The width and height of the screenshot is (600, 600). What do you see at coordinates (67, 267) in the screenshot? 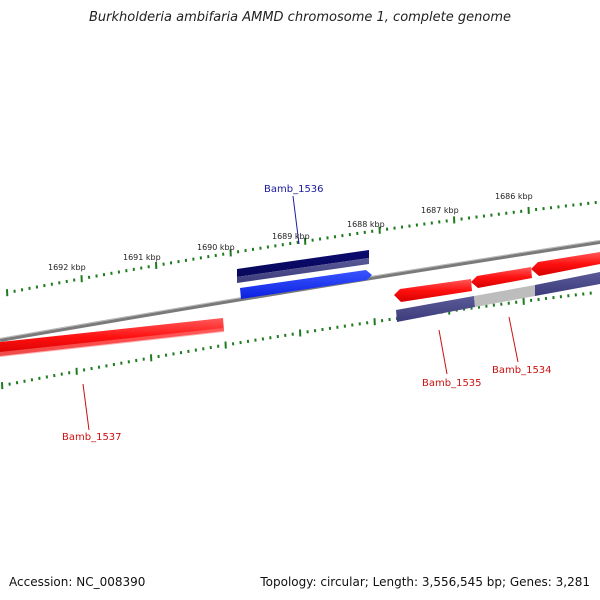
I see `kbp-label-1692: 1692 kbp` at bounding box center [67, 267].